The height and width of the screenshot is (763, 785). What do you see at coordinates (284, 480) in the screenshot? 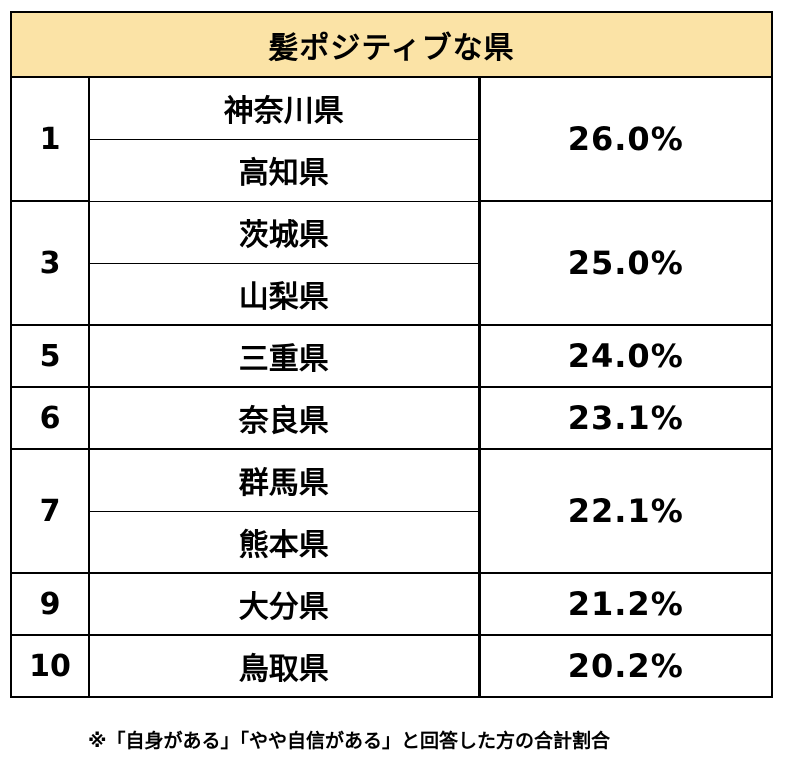
I see `prefecture-cell: 群馬県` at bounding box center [284, 480].